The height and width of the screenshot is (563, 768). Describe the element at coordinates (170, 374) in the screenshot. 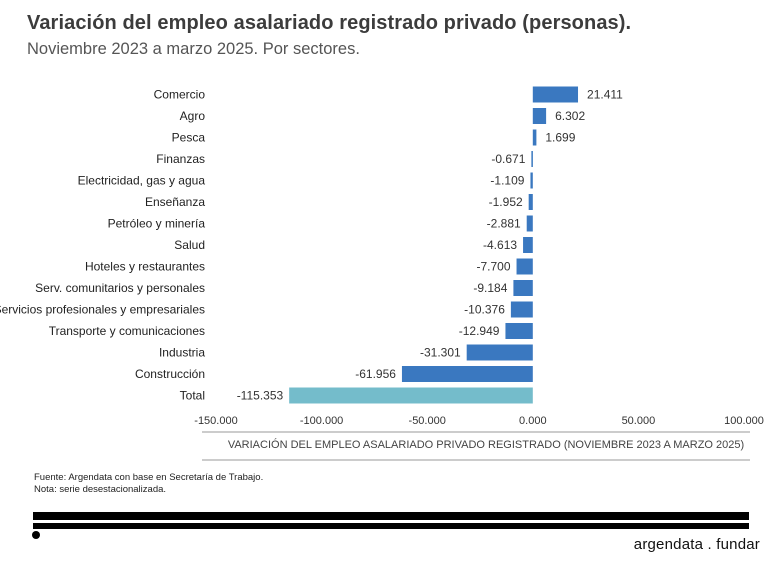

I see `category-label: Construcción` at that location.